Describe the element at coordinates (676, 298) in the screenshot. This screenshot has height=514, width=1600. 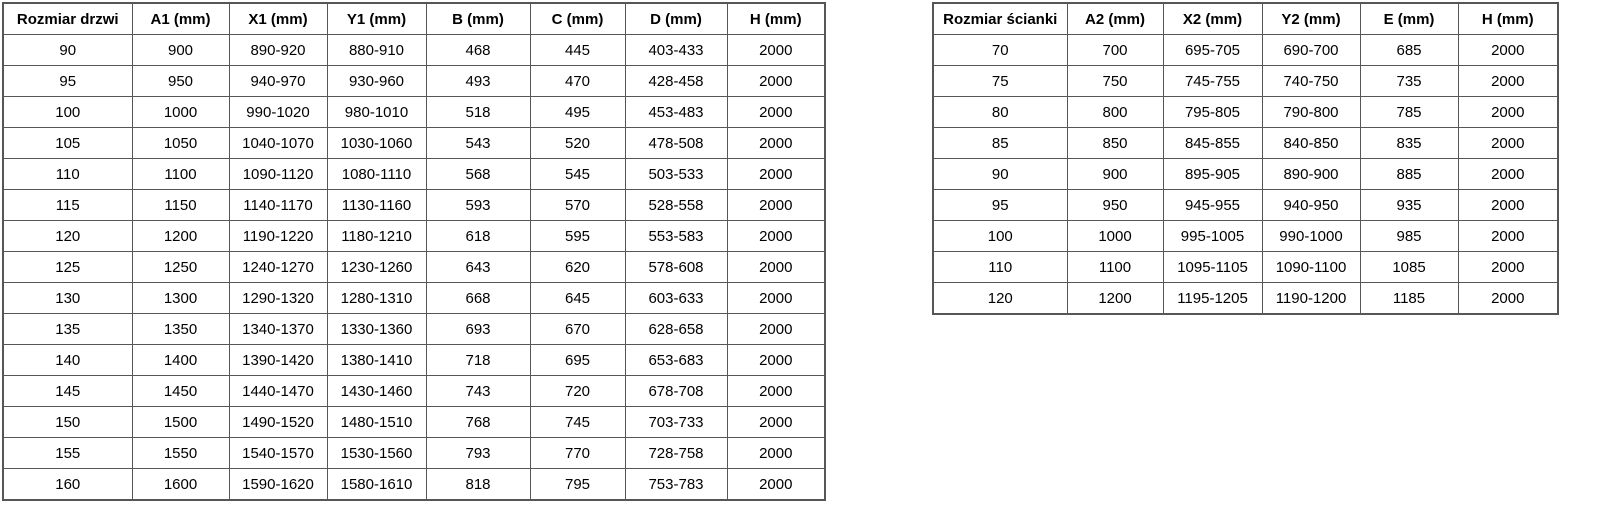
I see `table-cell: 603-633` at that location.